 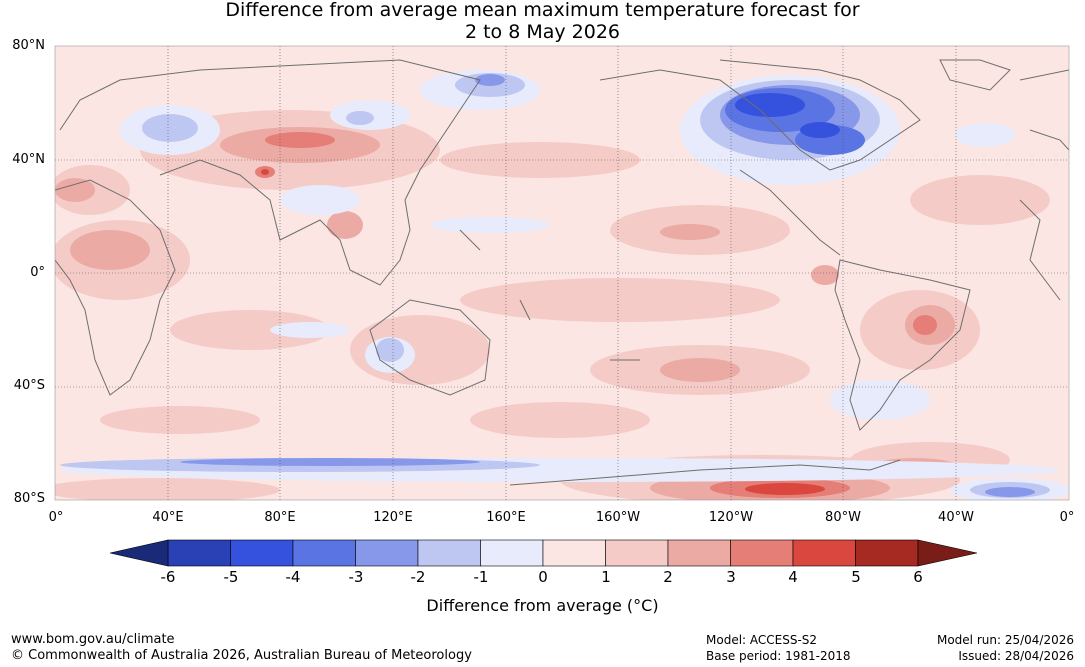 I want to click on lat-label-80s: 80°S, so click(x=29, y=498).